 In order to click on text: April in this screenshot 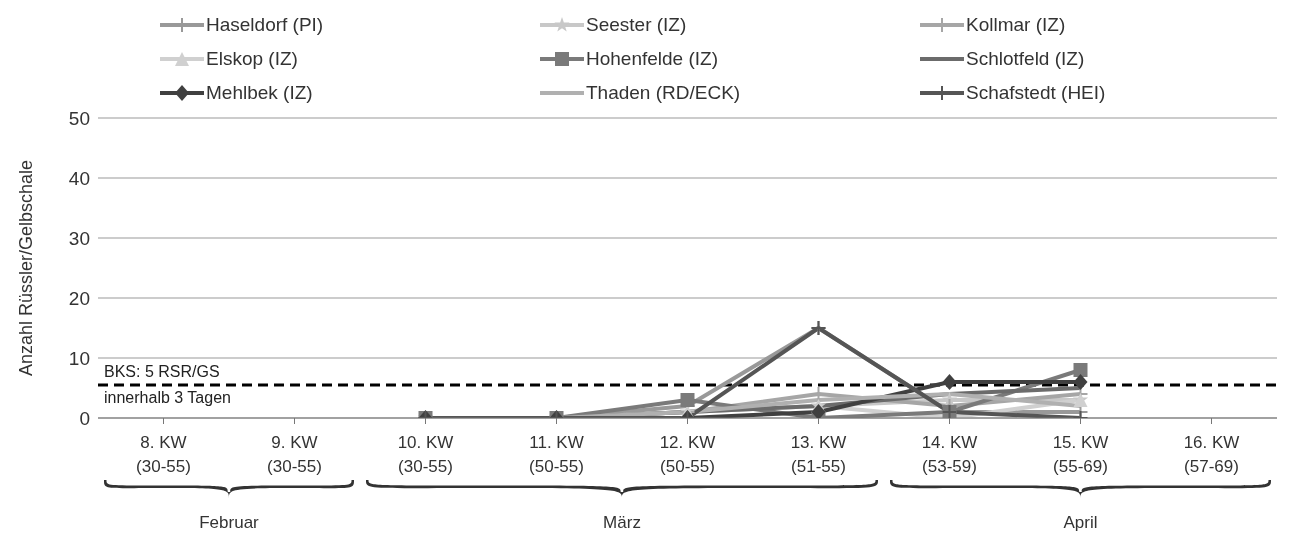, I will do `click(1080, 522)`.